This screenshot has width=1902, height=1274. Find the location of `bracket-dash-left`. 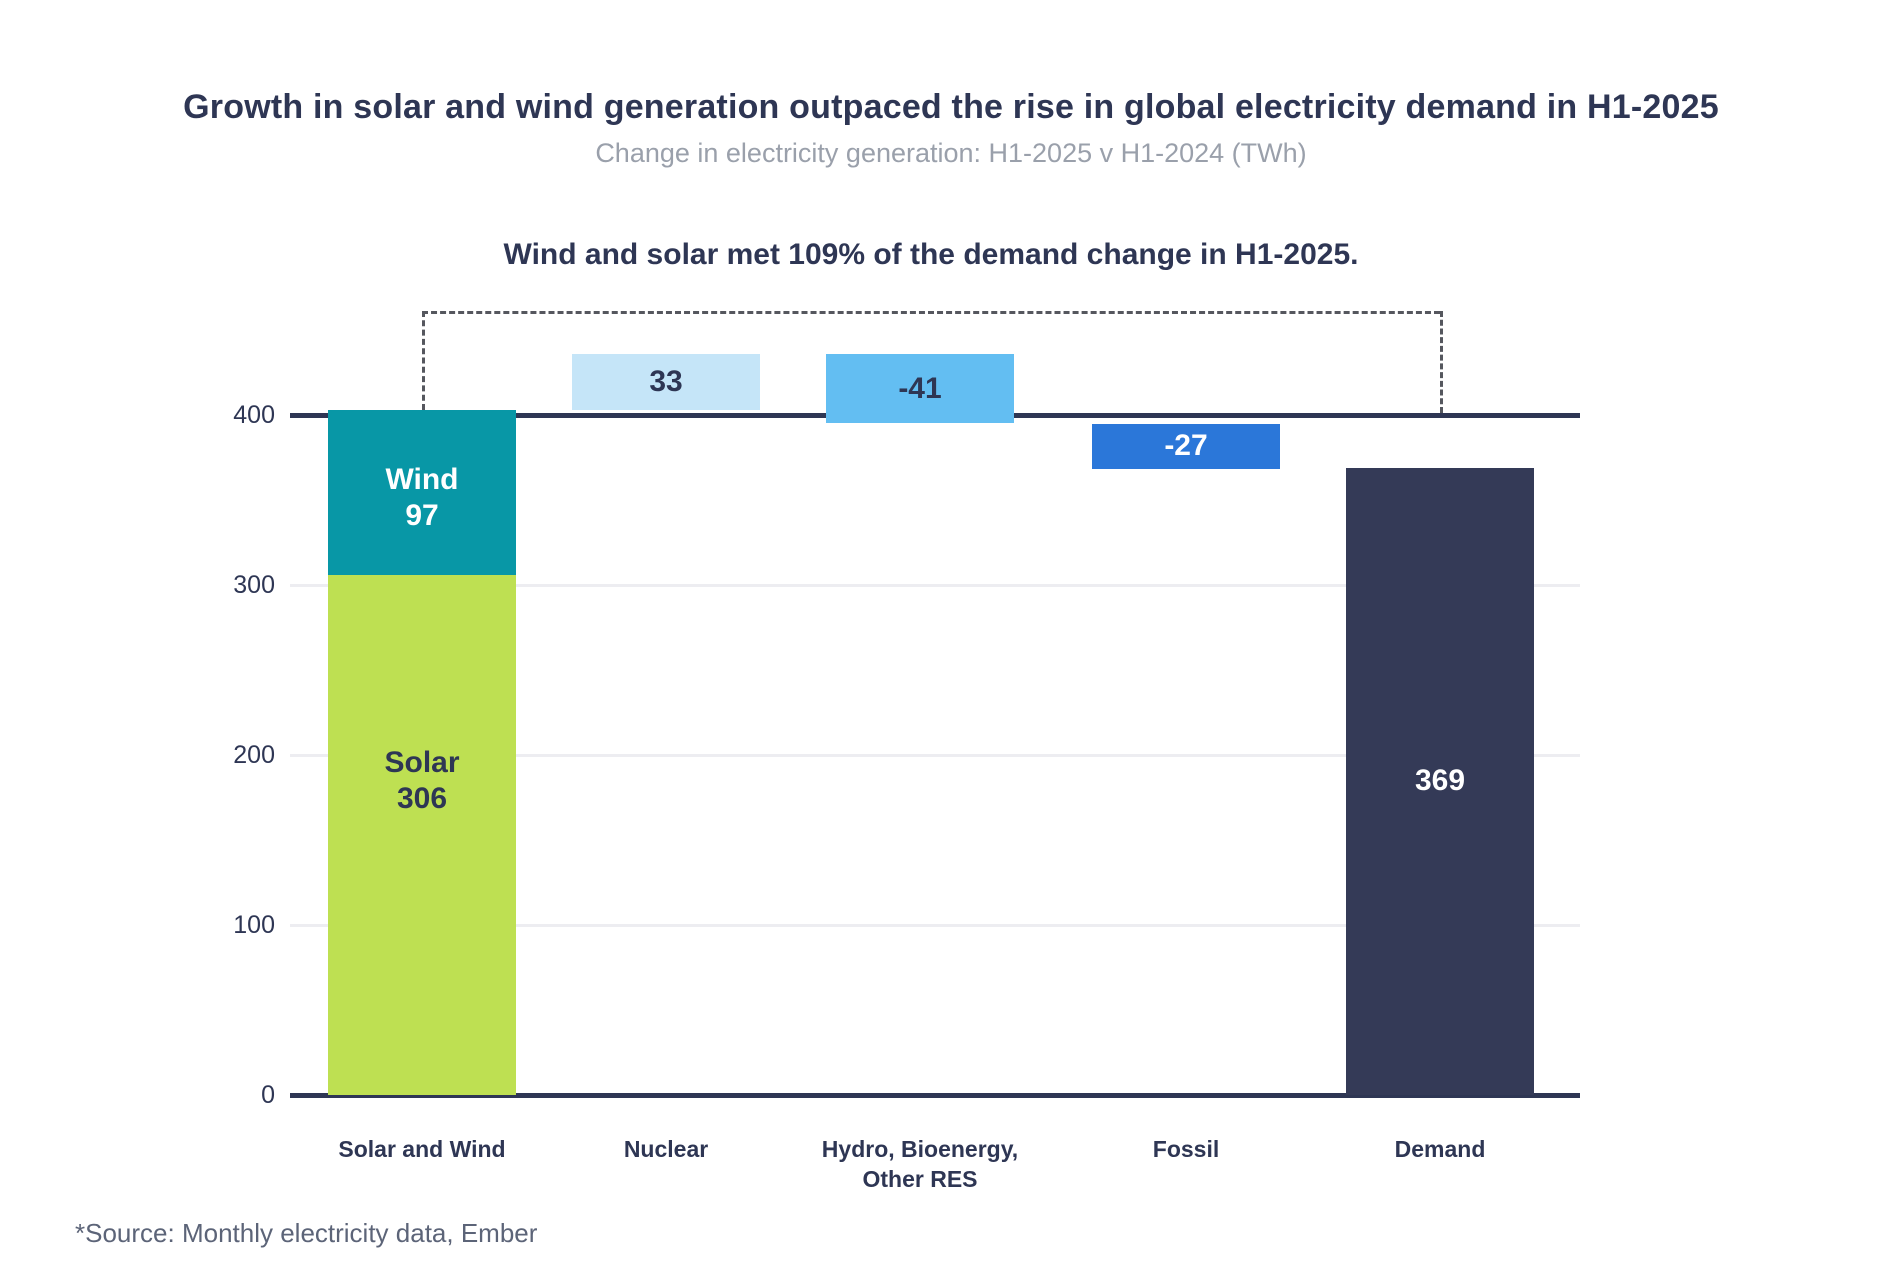

bracket-dash-left is located at coordinates (423, 360).